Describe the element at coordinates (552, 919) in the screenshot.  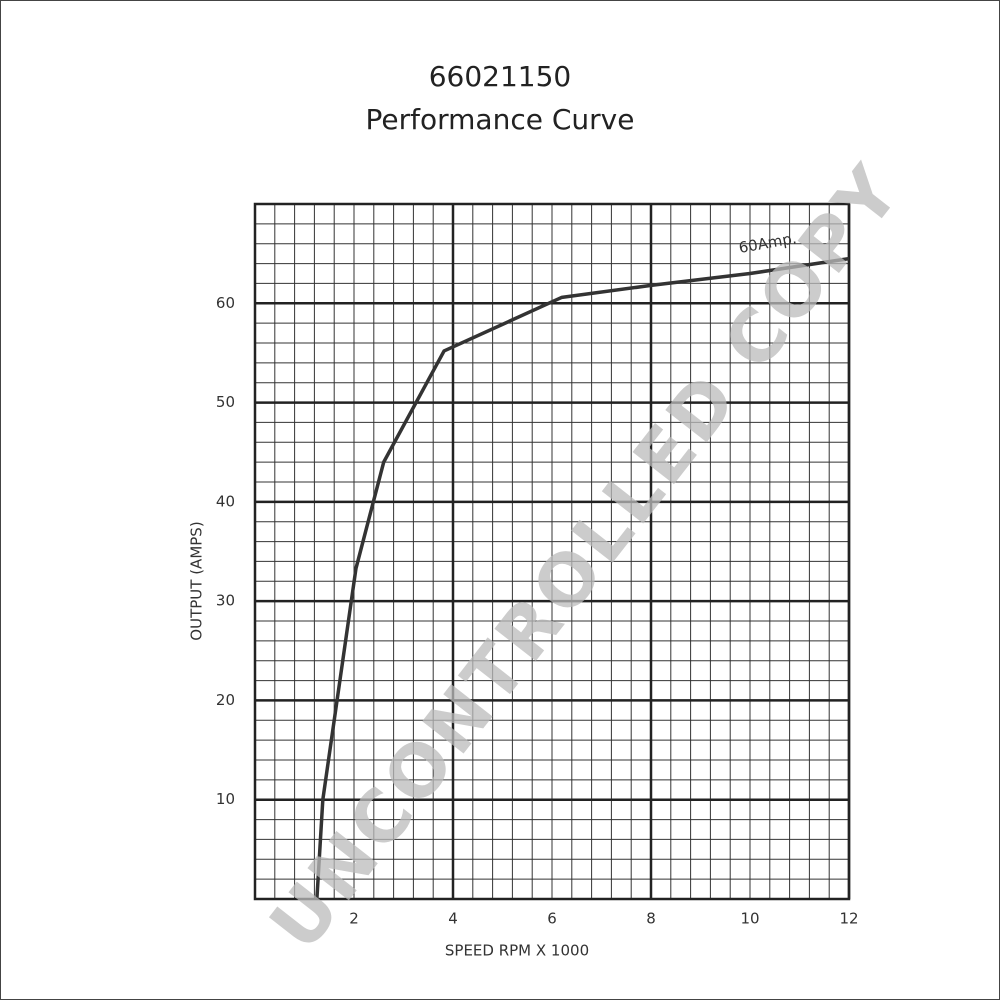
I see `x-tick-label: 6` at that location.